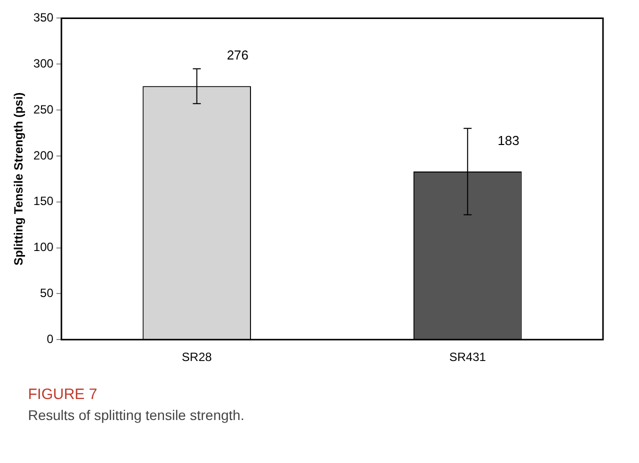 This screenshot has height=463, width=639. Describe the element at coordinates (509, 140) in the screenshot. I see `data-label: 183` at that location.